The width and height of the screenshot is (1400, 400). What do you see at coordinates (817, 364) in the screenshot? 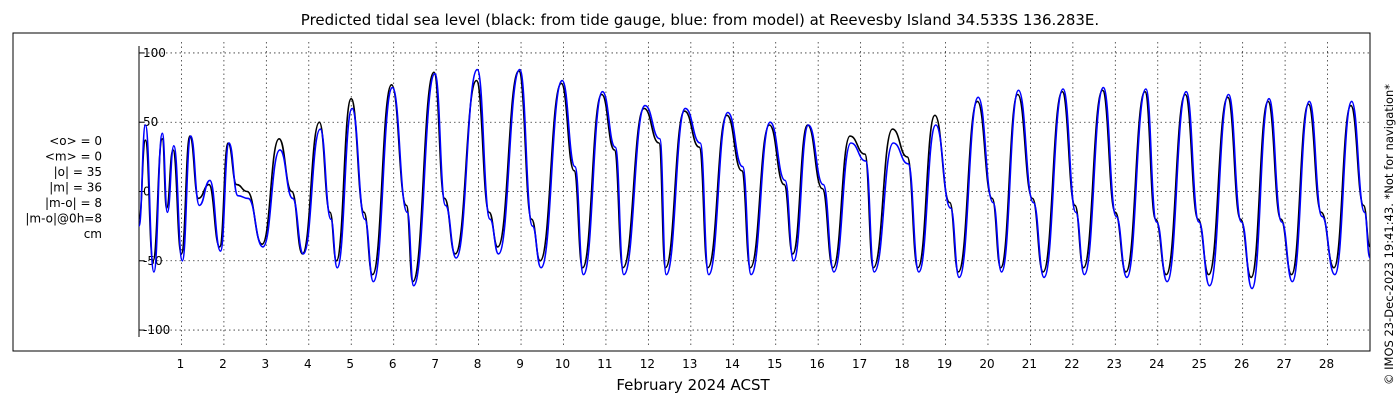
I see `x-tick-label: 16` at bounding box center [817, 364].